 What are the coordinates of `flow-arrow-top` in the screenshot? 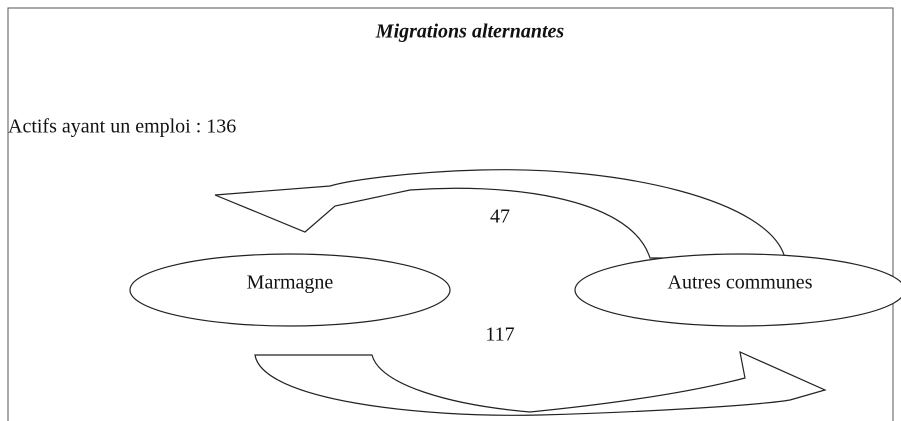 It's located at (500, 214).